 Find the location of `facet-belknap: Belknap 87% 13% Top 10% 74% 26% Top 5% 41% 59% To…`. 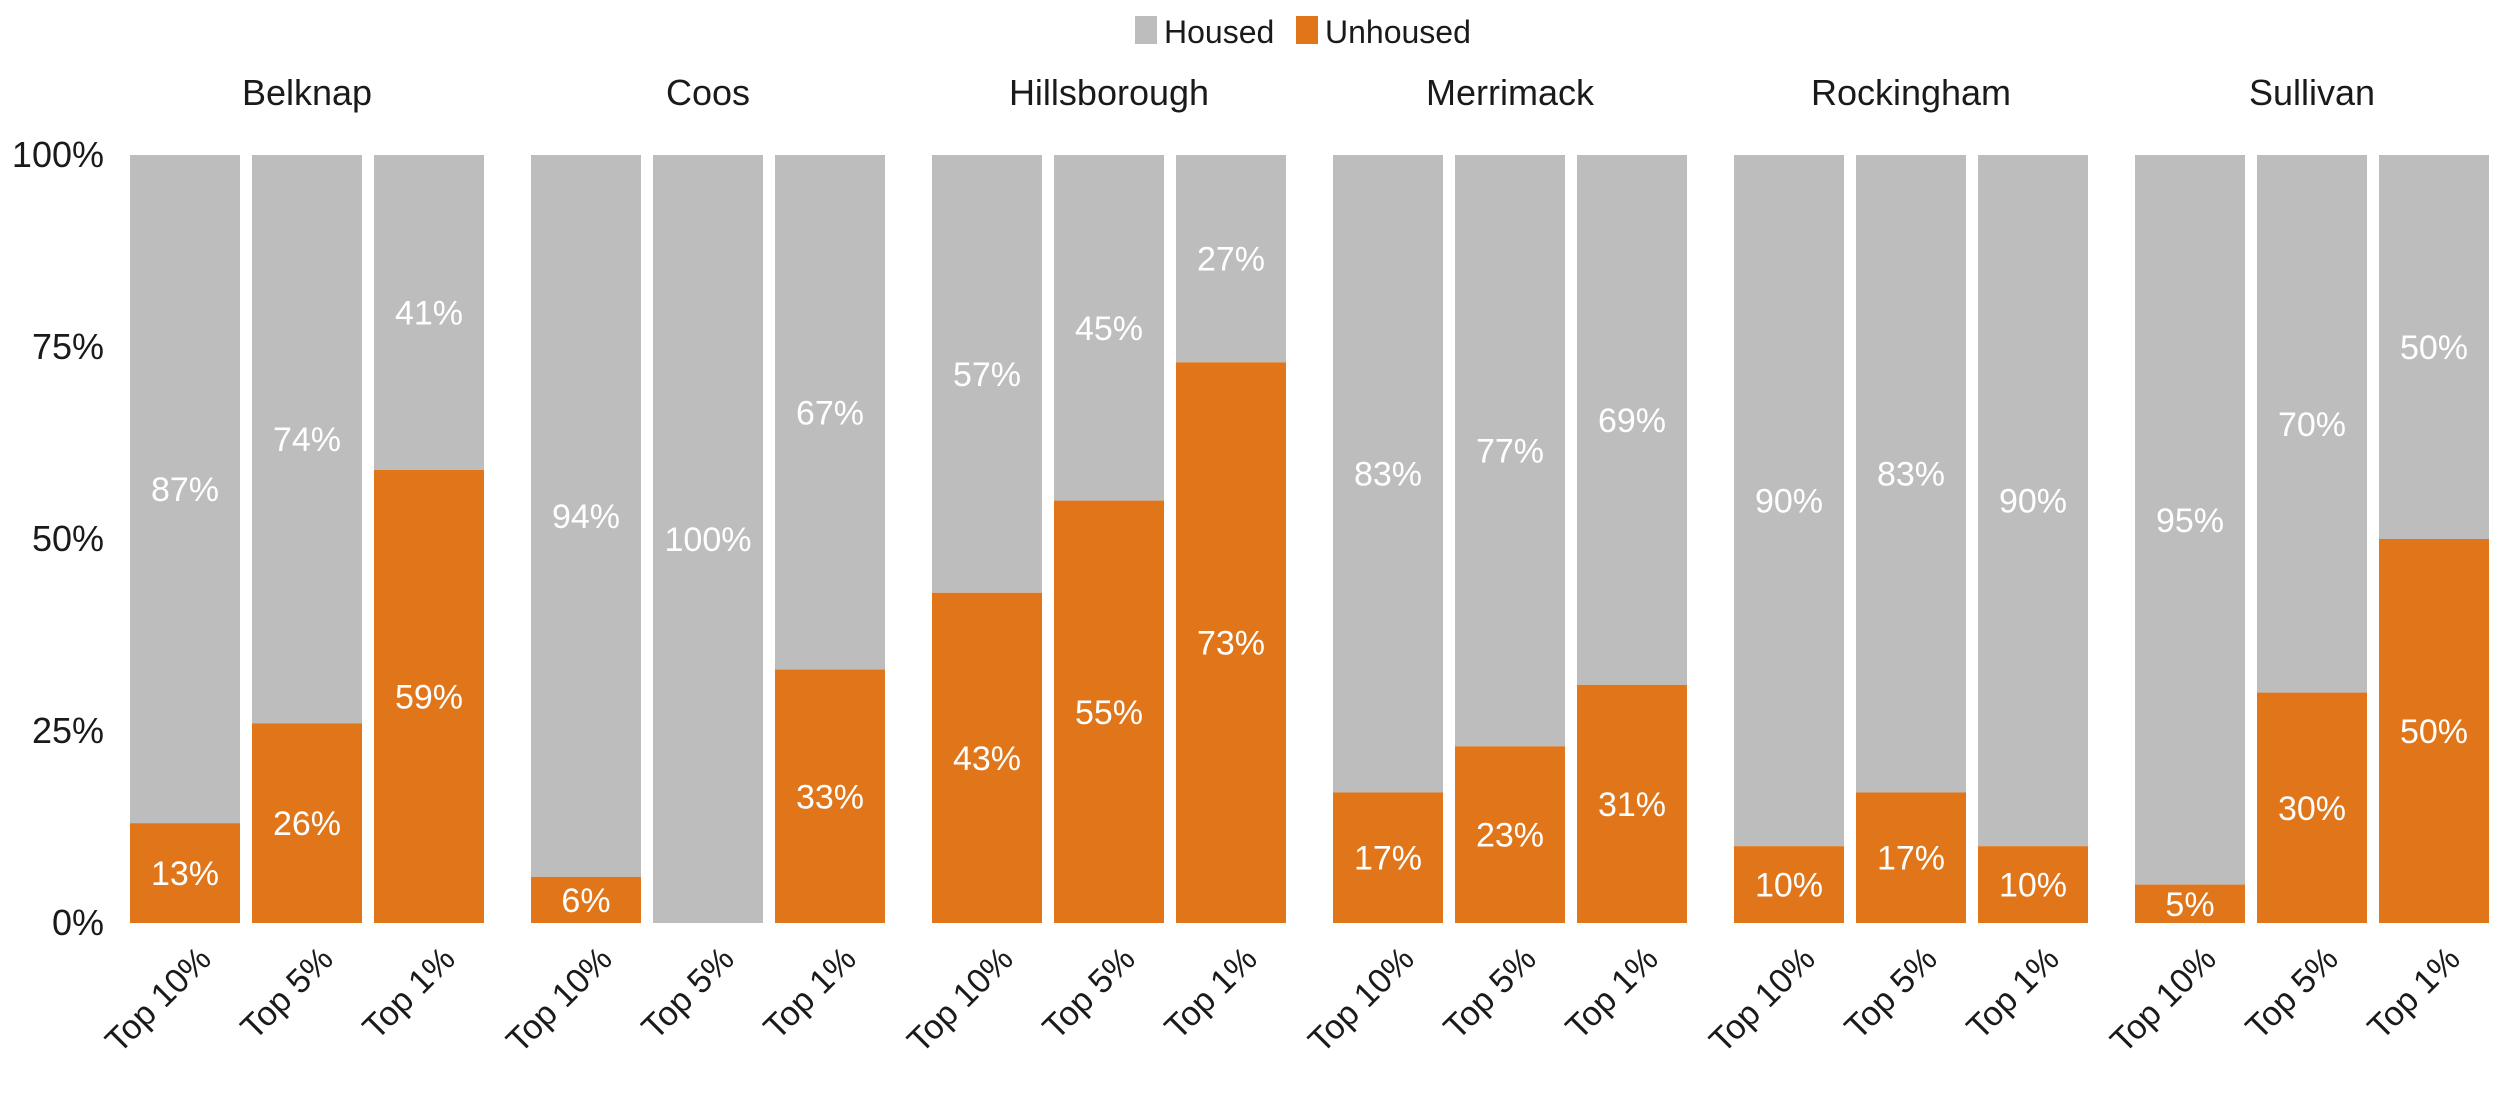

facet-belknap: Belknap 87% 13% Top 10% 74% 26% Top 5% 41% 59% To… is located at coordinates (291, 566).